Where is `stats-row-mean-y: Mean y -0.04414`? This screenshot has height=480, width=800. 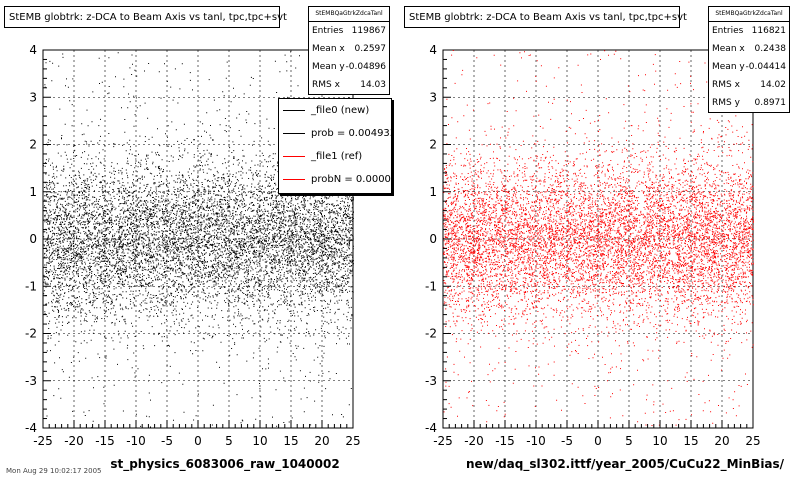 stats-row-mean-y: Mean y -0.04414 is located at coordinates (749, 67).